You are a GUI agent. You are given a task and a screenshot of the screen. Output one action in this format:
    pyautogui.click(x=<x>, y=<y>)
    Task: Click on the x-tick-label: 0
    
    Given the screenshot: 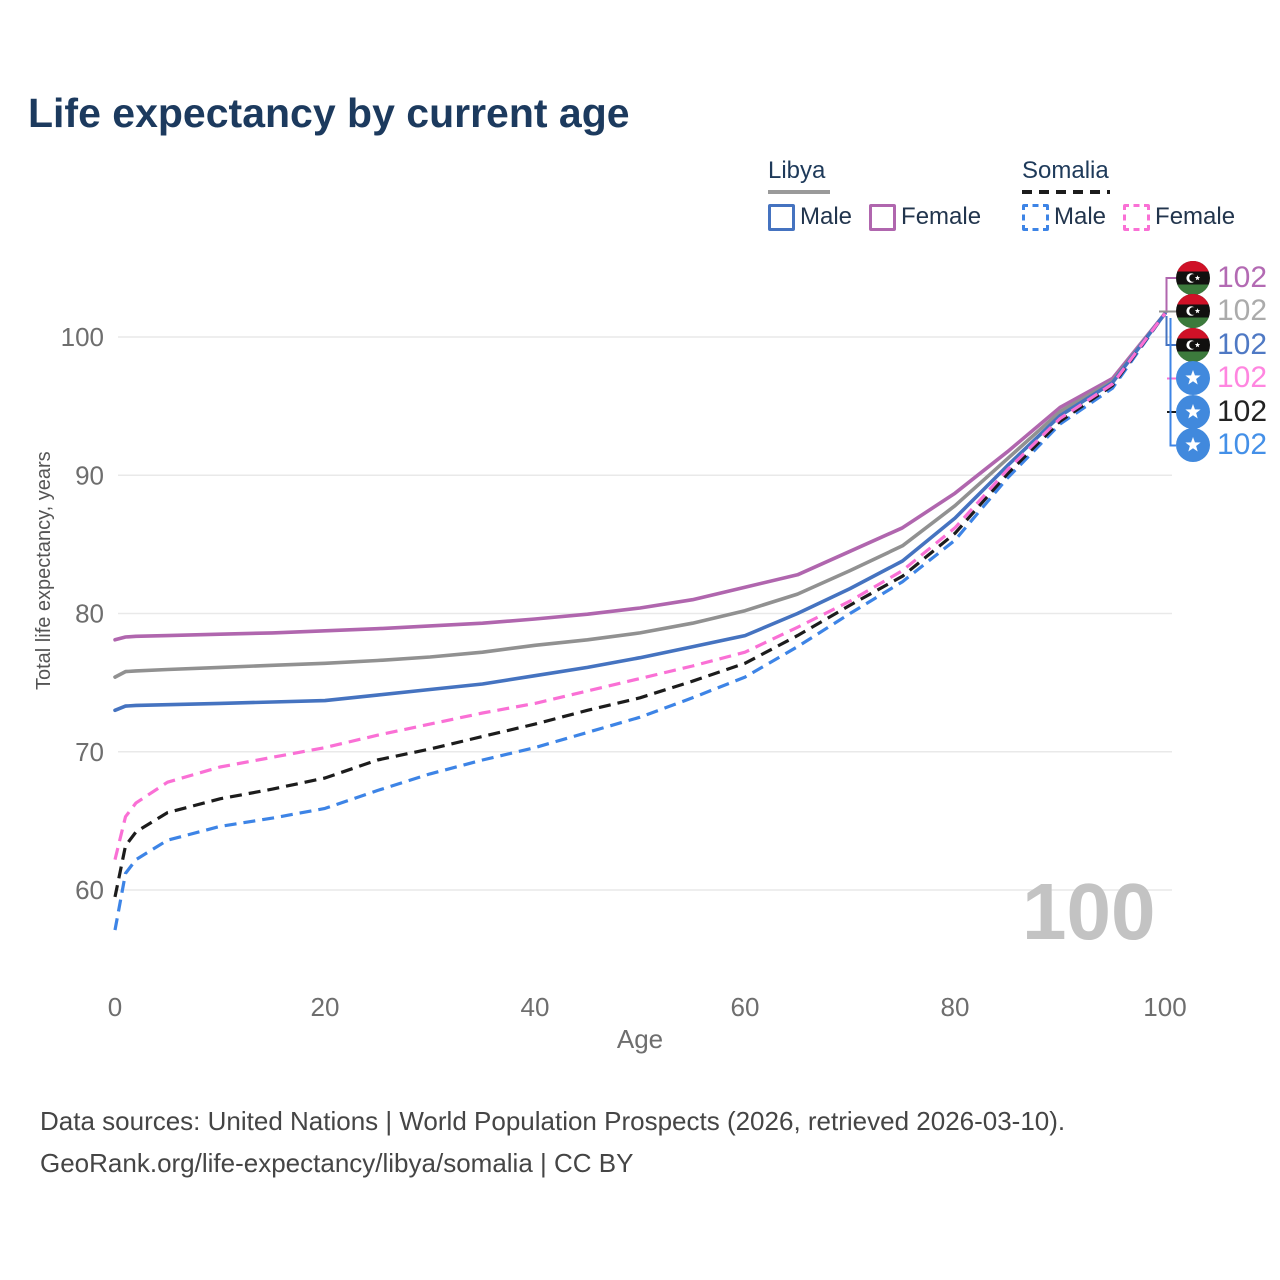 What is the action you would take?
    pyautogui.click(x=115, y=1007)
    